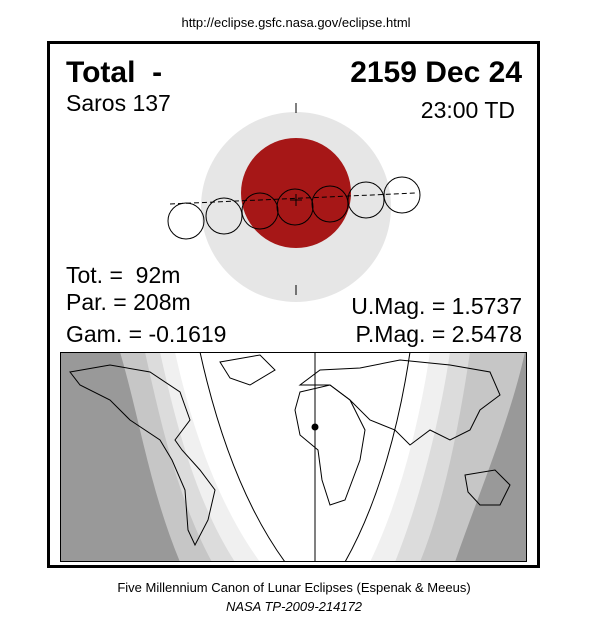  Describe the element at coordinates (123, 275) in the screenshot. I see `total-duration: Tot. = 92m` at that location.